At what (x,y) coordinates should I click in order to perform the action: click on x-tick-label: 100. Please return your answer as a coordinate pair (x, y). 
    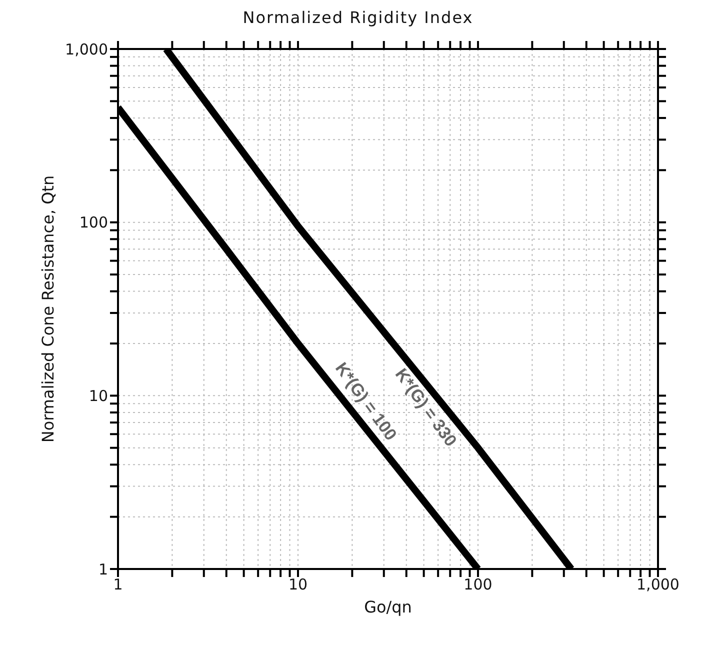
    Looking at the image, I should click on (478, 585).